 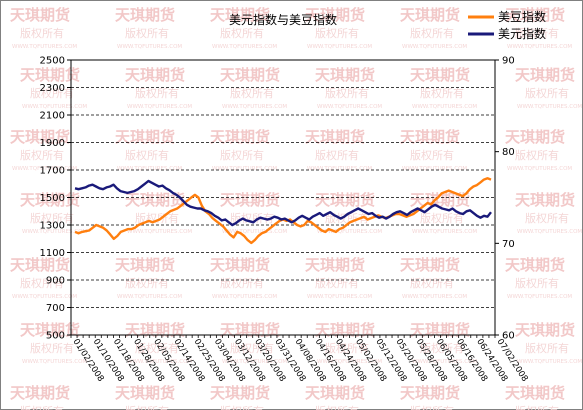 I want to click on left-tick-label: 500, so click(x=55, y=336).